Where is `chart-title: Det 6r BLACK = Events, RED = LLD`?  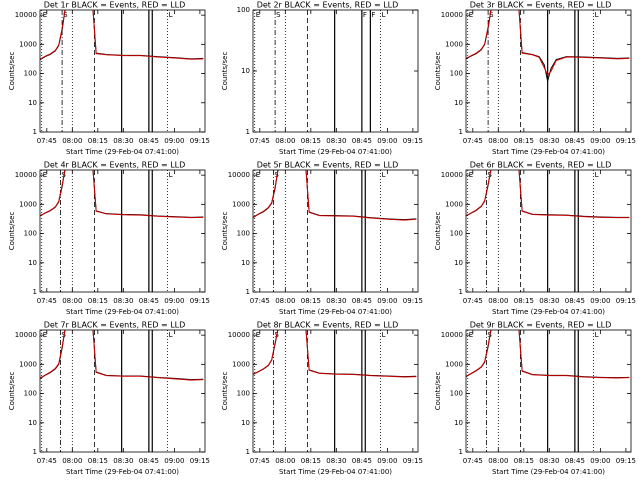 chart-title: Det 6r BLACK = Events, RED = LLD is located at coordinates (541, 165).